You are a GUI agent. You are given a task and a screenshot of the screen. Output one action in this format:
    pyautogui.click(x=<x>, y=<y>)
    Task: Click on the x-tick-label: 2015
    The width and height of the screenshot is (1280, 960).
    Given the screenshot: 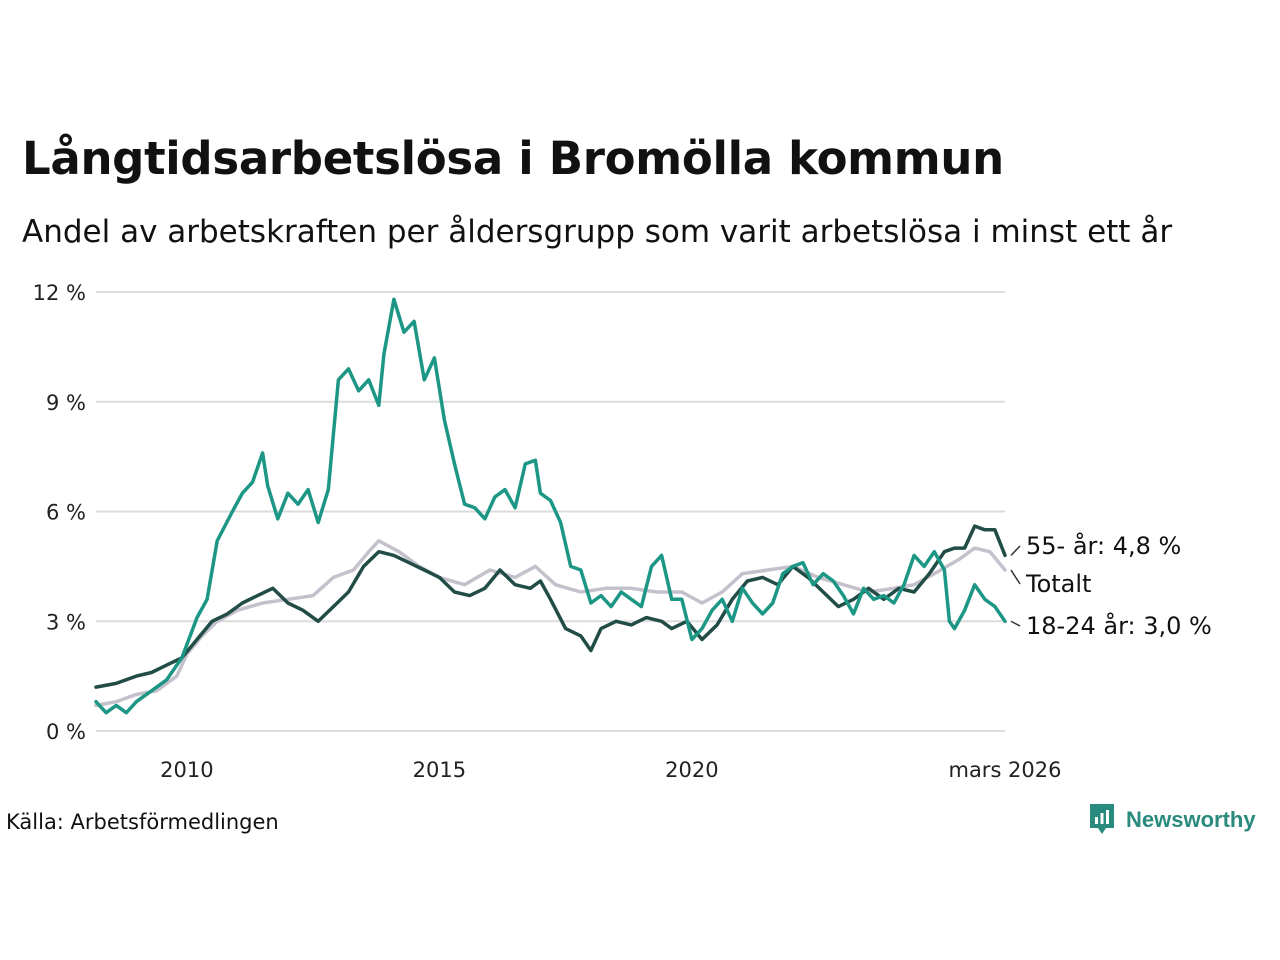 What is the action you would take?
    pyautogui.click(x=439, y=770)
    